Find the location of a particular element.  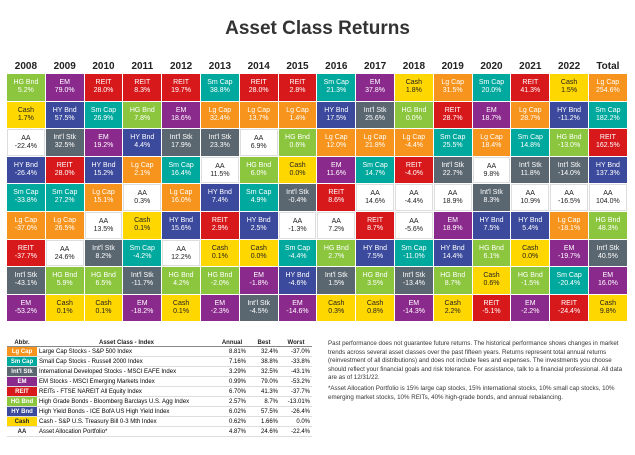

return-cell: HG Bnd -1.5% is located at coordinates (530, 280).